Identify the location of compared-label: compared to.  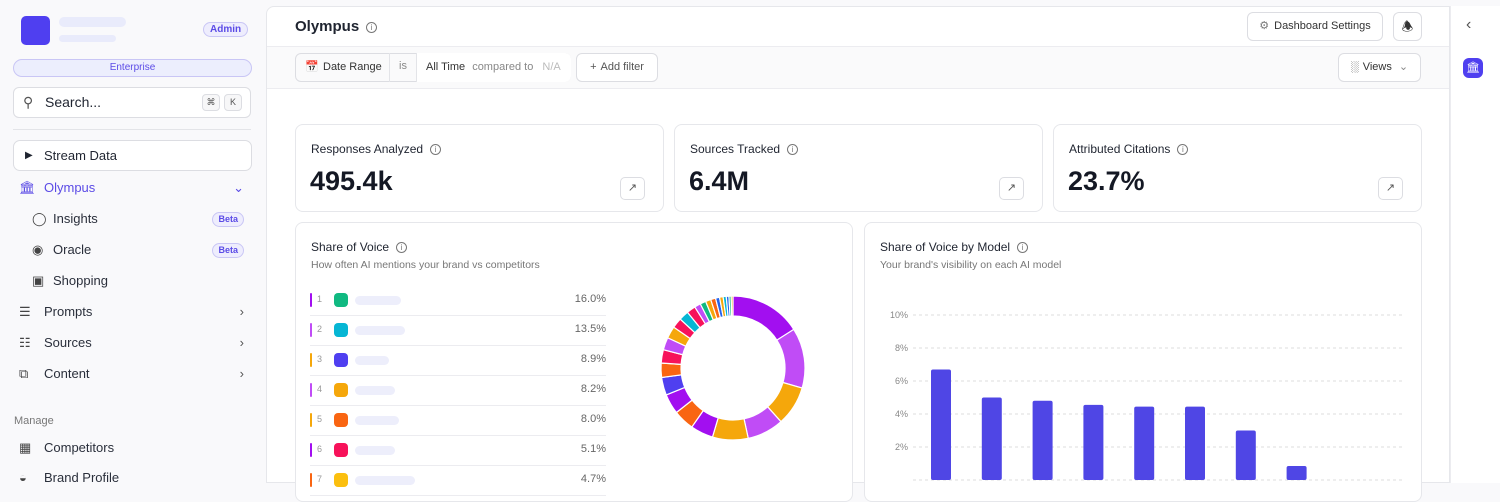
(503, 67).